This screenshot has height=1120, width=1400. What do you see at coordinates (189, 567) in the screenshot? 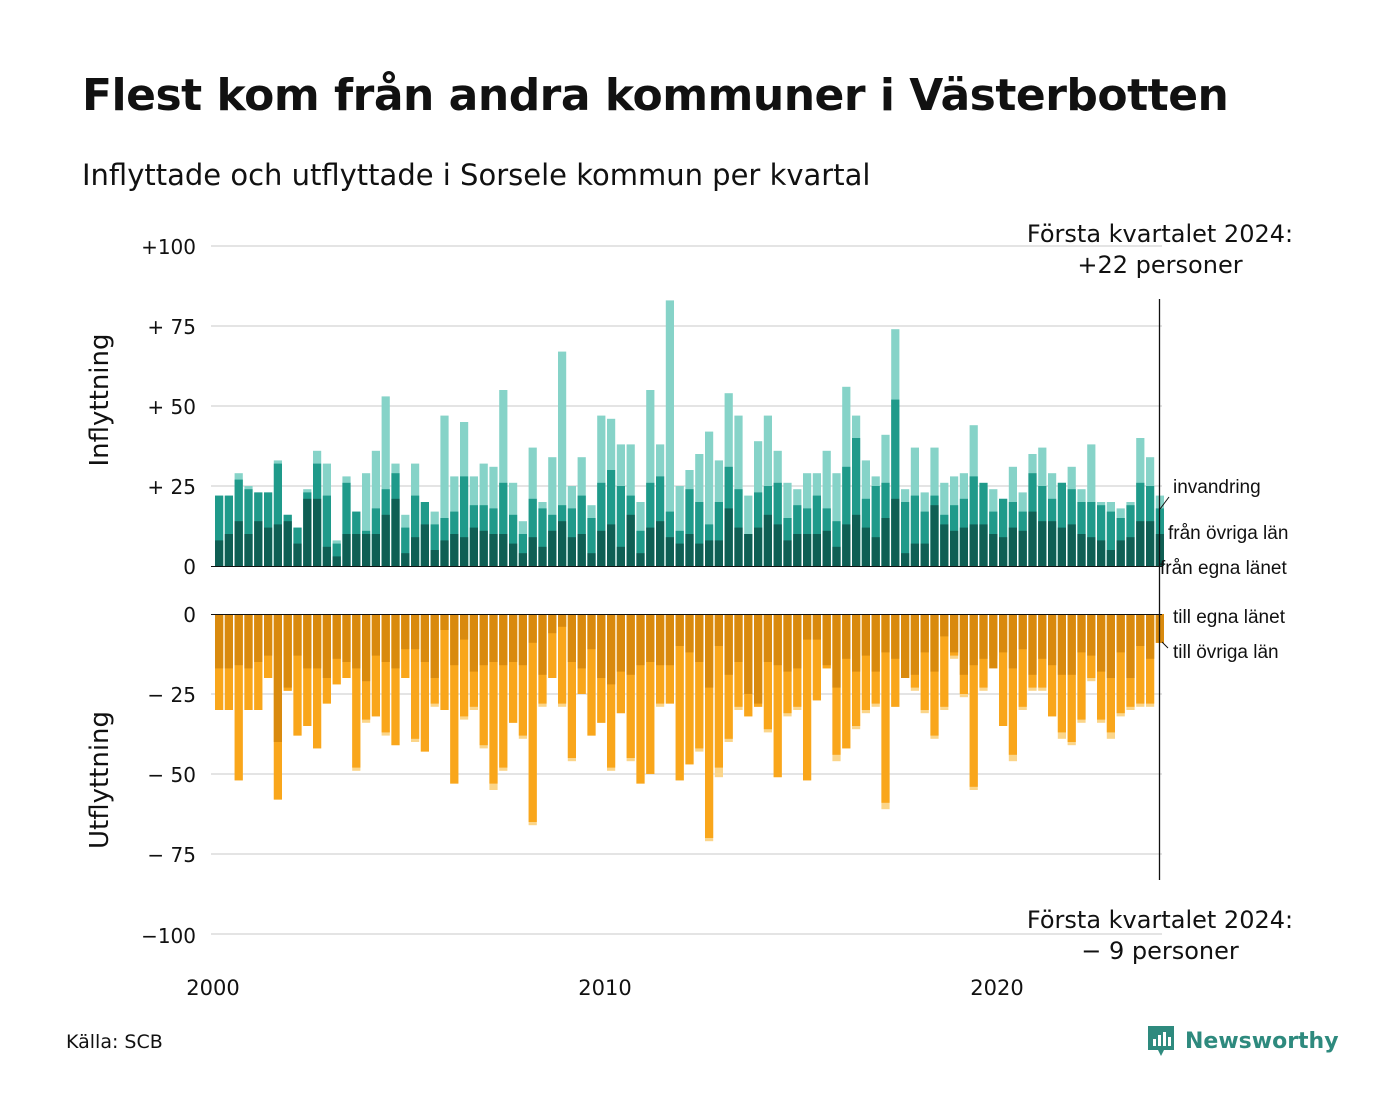
I see `y-tick-top-0: 0` at bounding box center [189, 567].